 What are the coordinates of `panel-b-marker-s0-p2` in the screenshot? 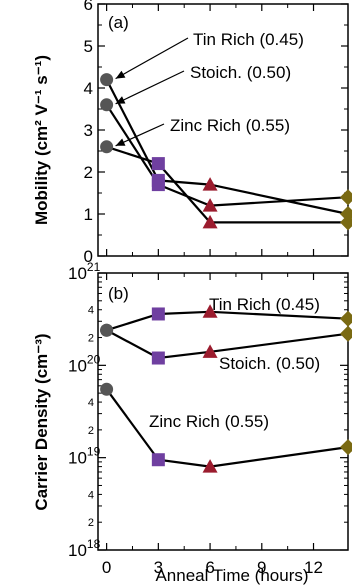 It's located at (210, 311).